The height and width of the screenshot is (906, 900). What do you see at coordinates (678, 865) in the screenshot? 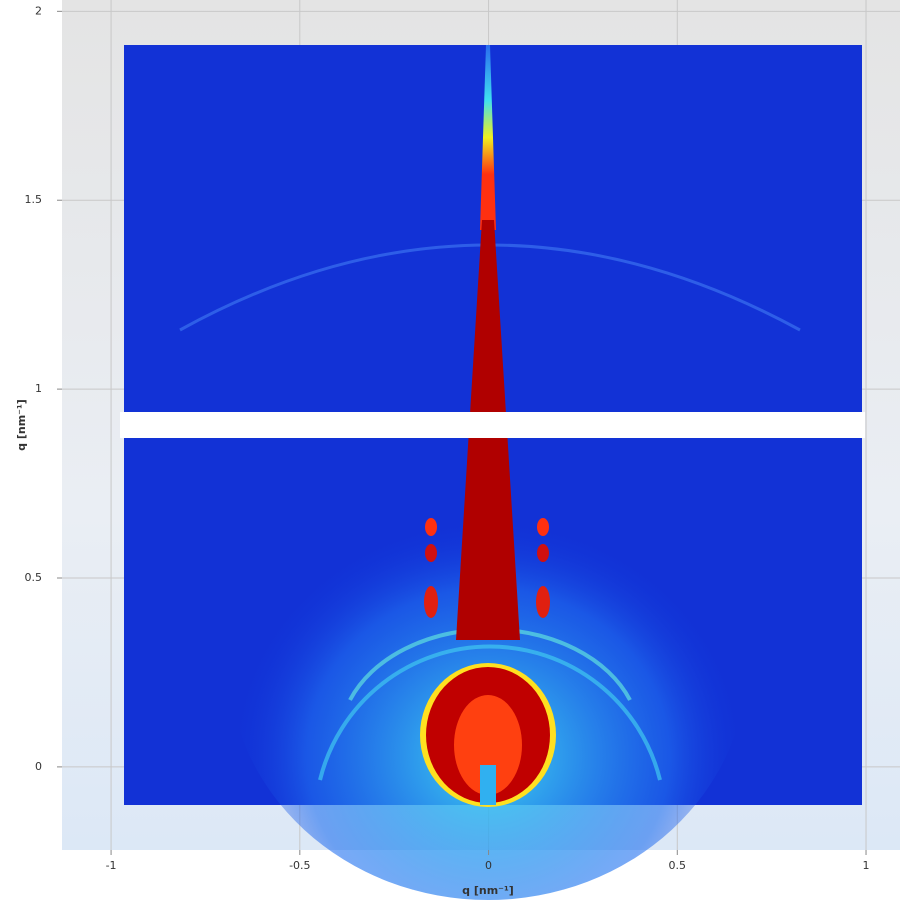
I see `x-tick-label: 0.5` at bounding box center [678, 865].